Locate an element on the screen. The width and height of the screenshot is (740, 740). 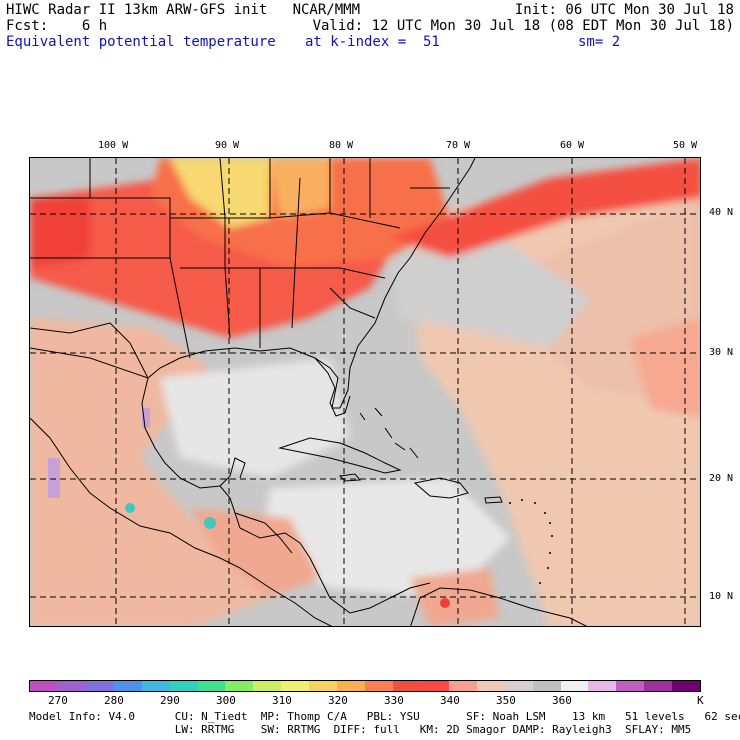
lat-label: 20 N is located at coordinates (721, 478).